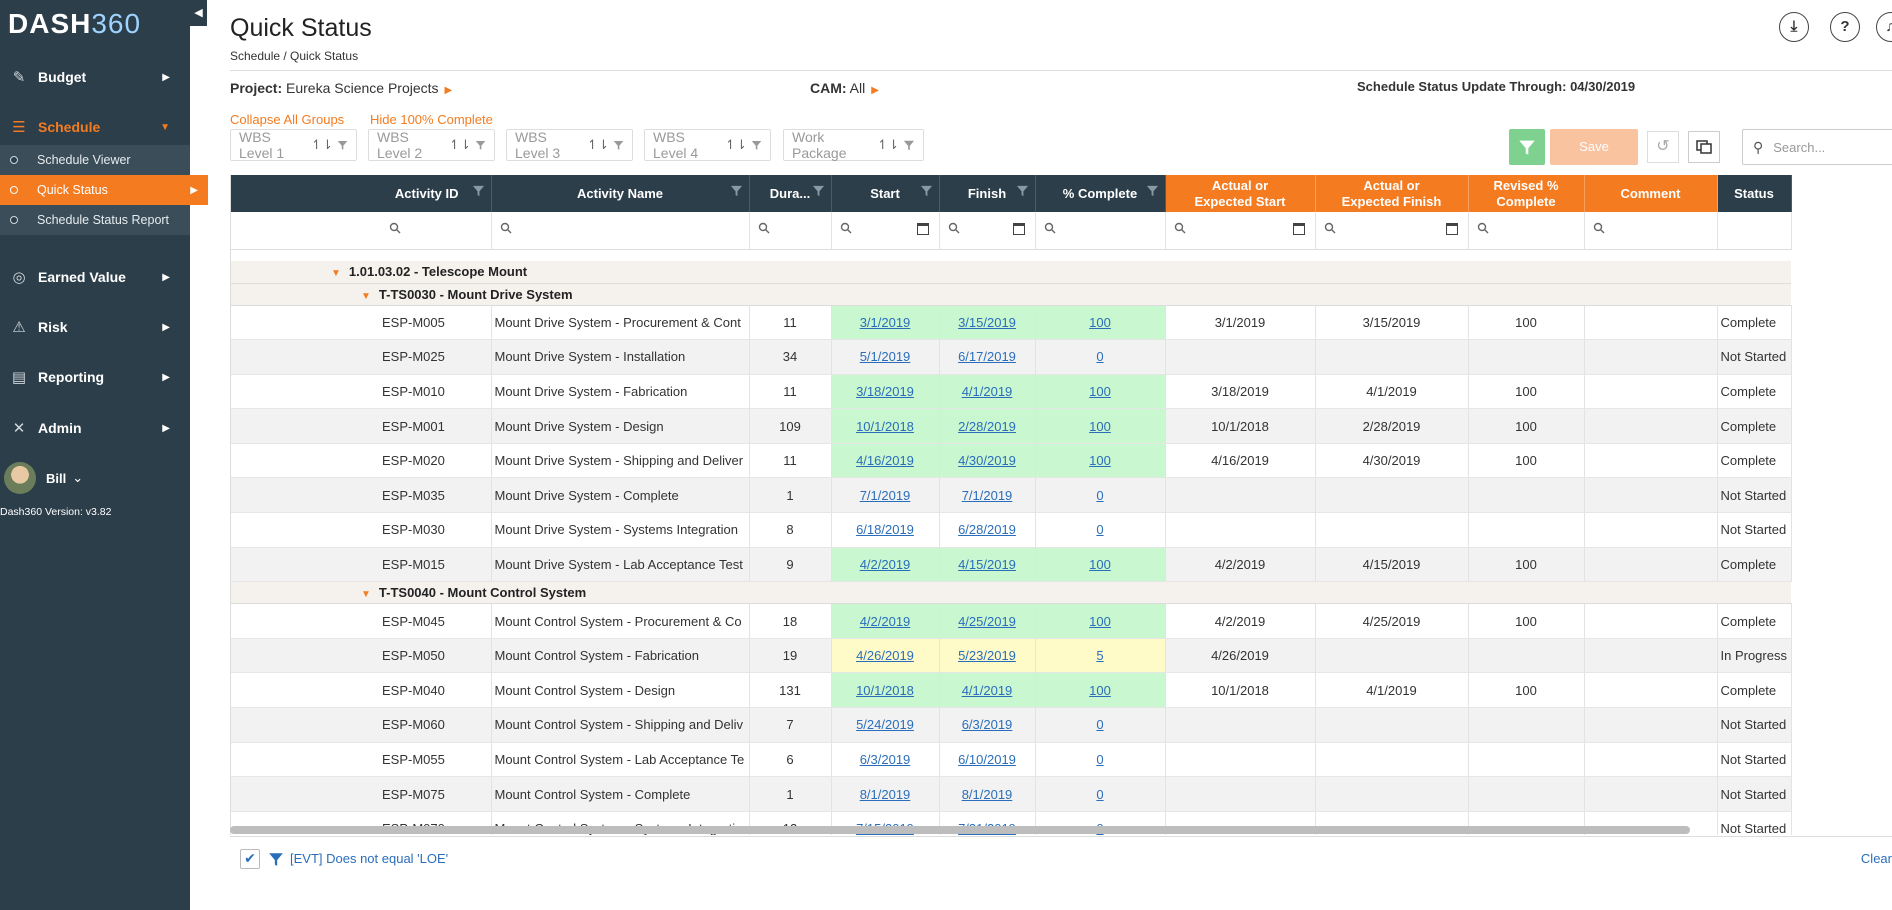  Describe the element at coordinates (885, 461) in the screenshot. I see `cell-link-start: 4/16/2019` at that location.